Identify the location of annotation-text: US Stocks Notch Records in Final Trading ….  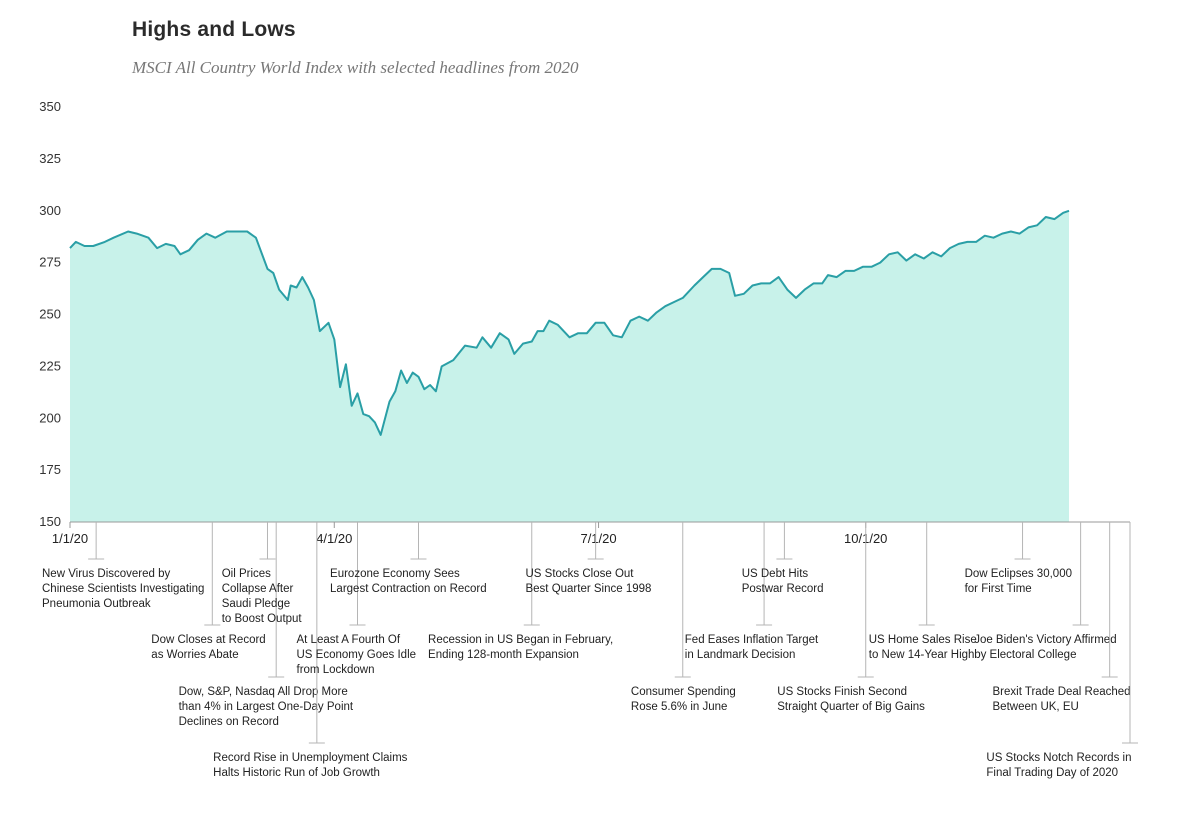
(1058, 765).